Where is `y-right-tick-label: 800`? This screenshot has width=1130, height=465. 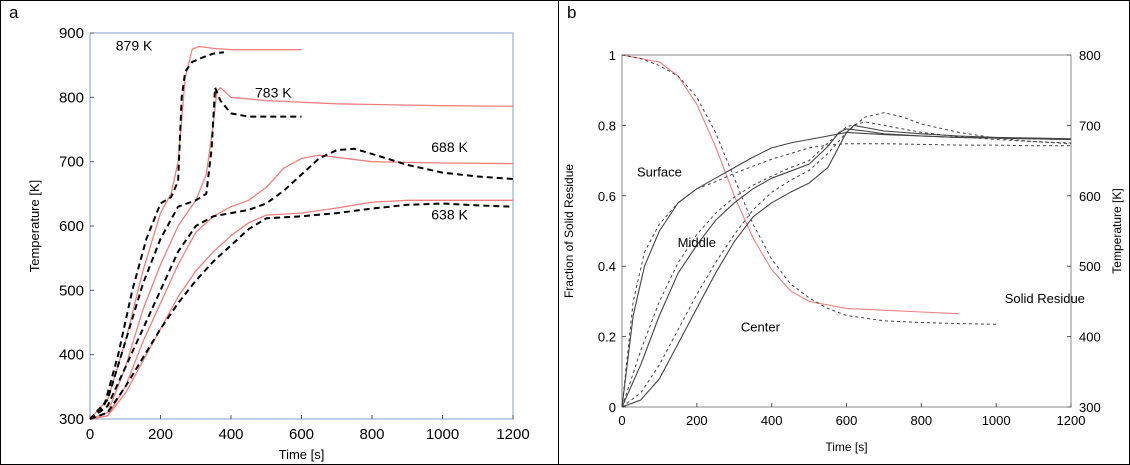 y-right-tick-label: 800 is located at coordinates (1090, 55).